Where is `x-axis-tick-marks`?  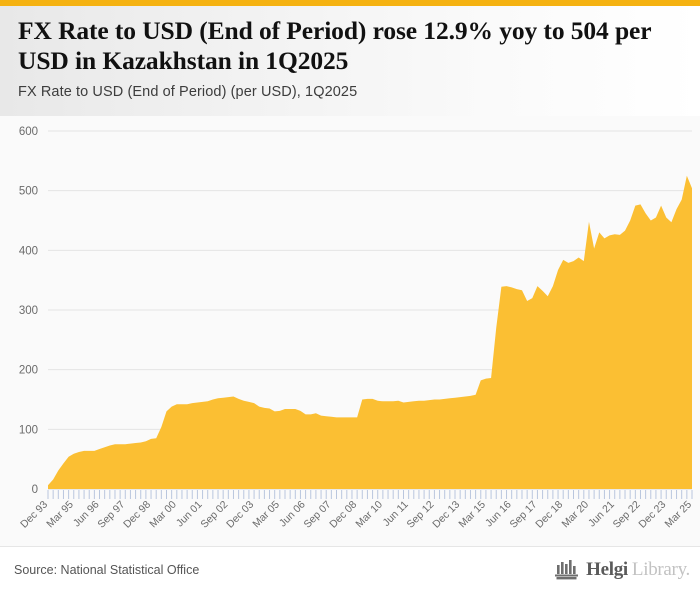
x-axis-tick-marks is located at coordinates (370, 494).